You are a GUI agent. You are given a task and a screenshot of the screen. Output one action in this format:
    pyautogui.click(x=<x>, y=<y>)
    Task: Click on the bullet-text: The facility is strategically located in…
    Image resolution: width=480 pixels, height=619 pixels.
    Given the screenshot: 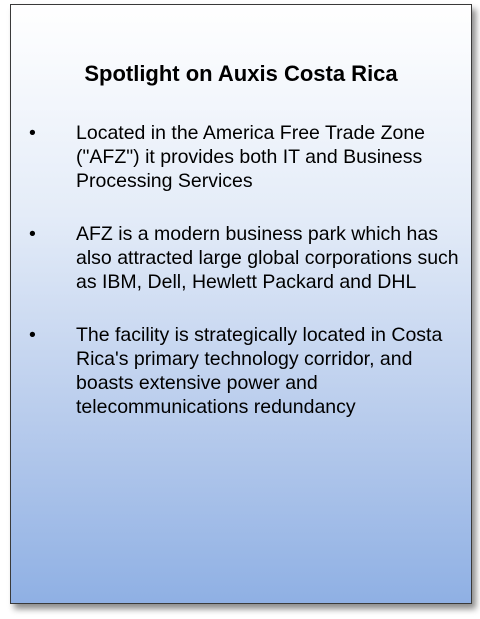 What is the action you would take?
    pyautogui.click(x=259, y=371)
    